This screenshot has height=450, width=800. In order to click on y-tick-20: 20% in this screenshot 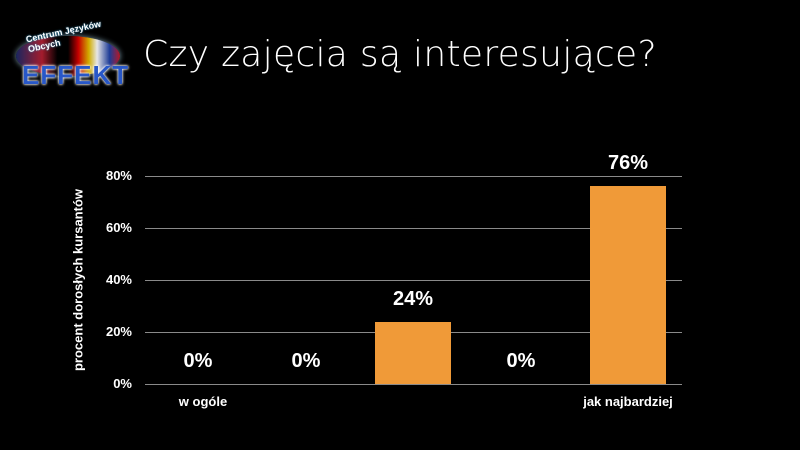, I will do `click(118, 331)`.